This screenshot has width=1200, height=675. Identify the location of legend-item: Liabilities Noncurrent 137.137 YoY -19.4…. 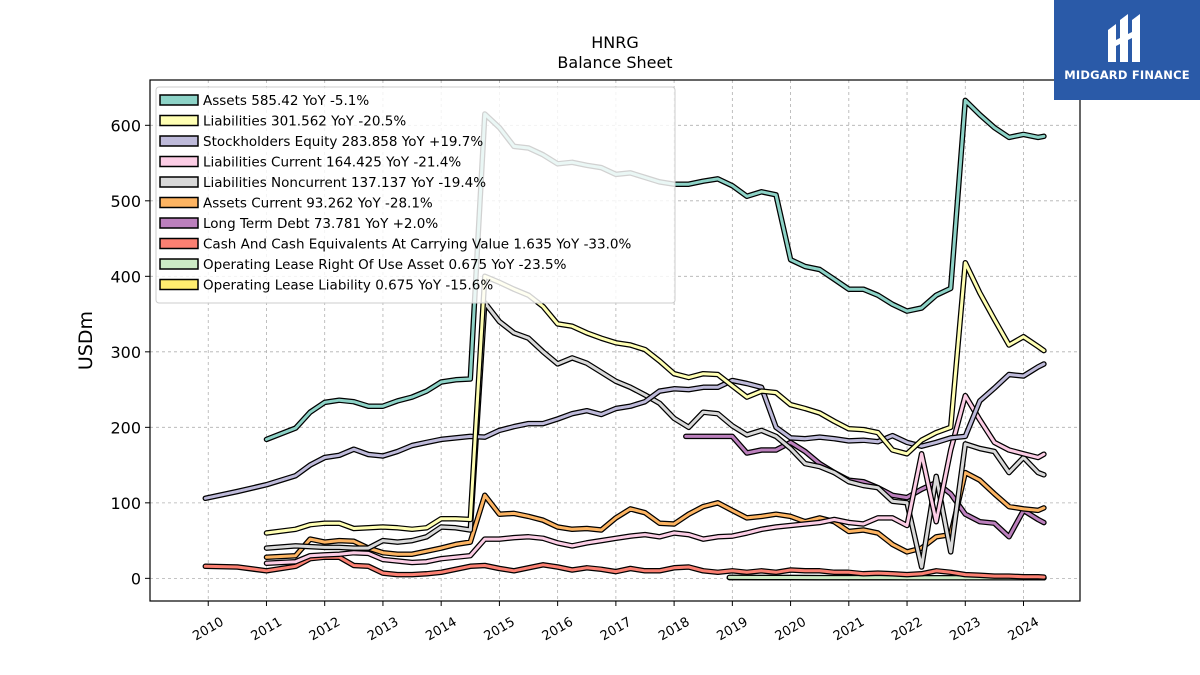
(322, 183).